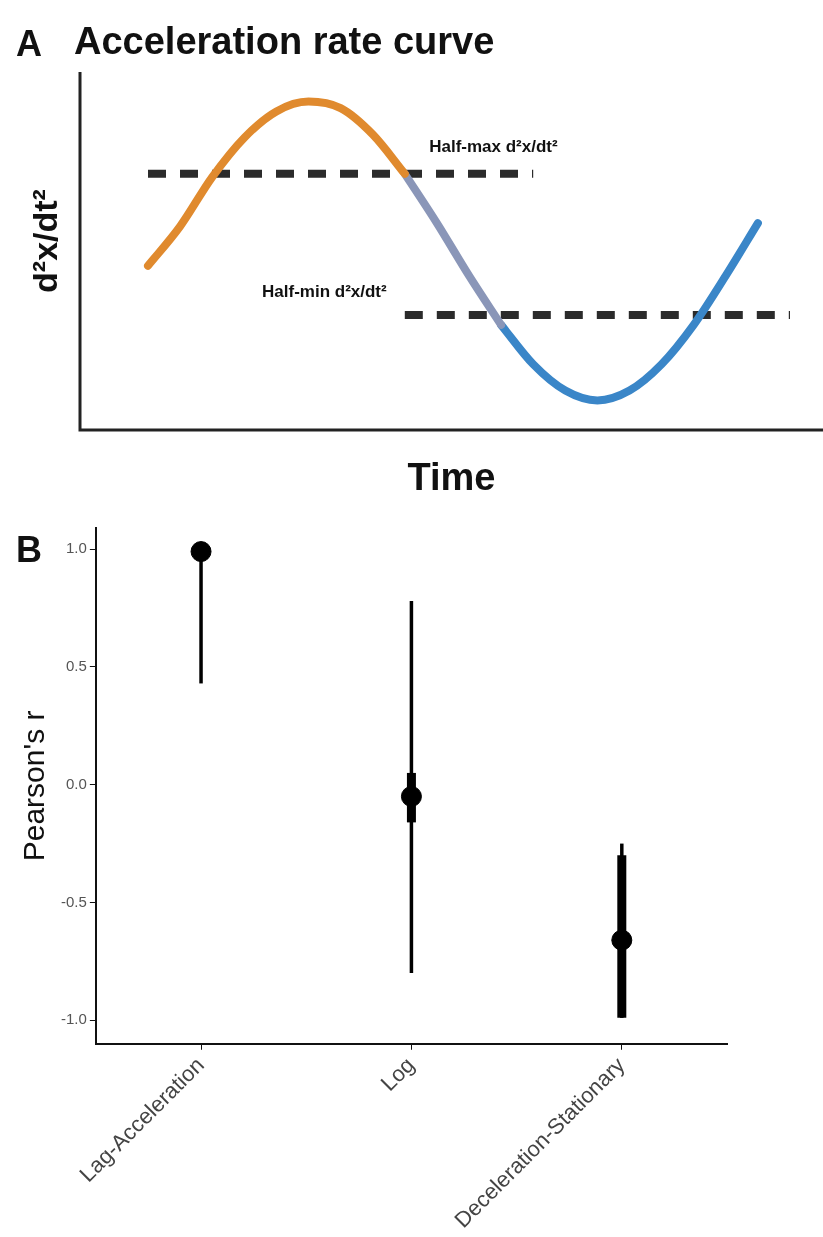 The height and width of the screenshot is (1237, 823). Describe the element at coordinates (451, 477) in the screenshot. I see `x-axis-title: Time` at that location.